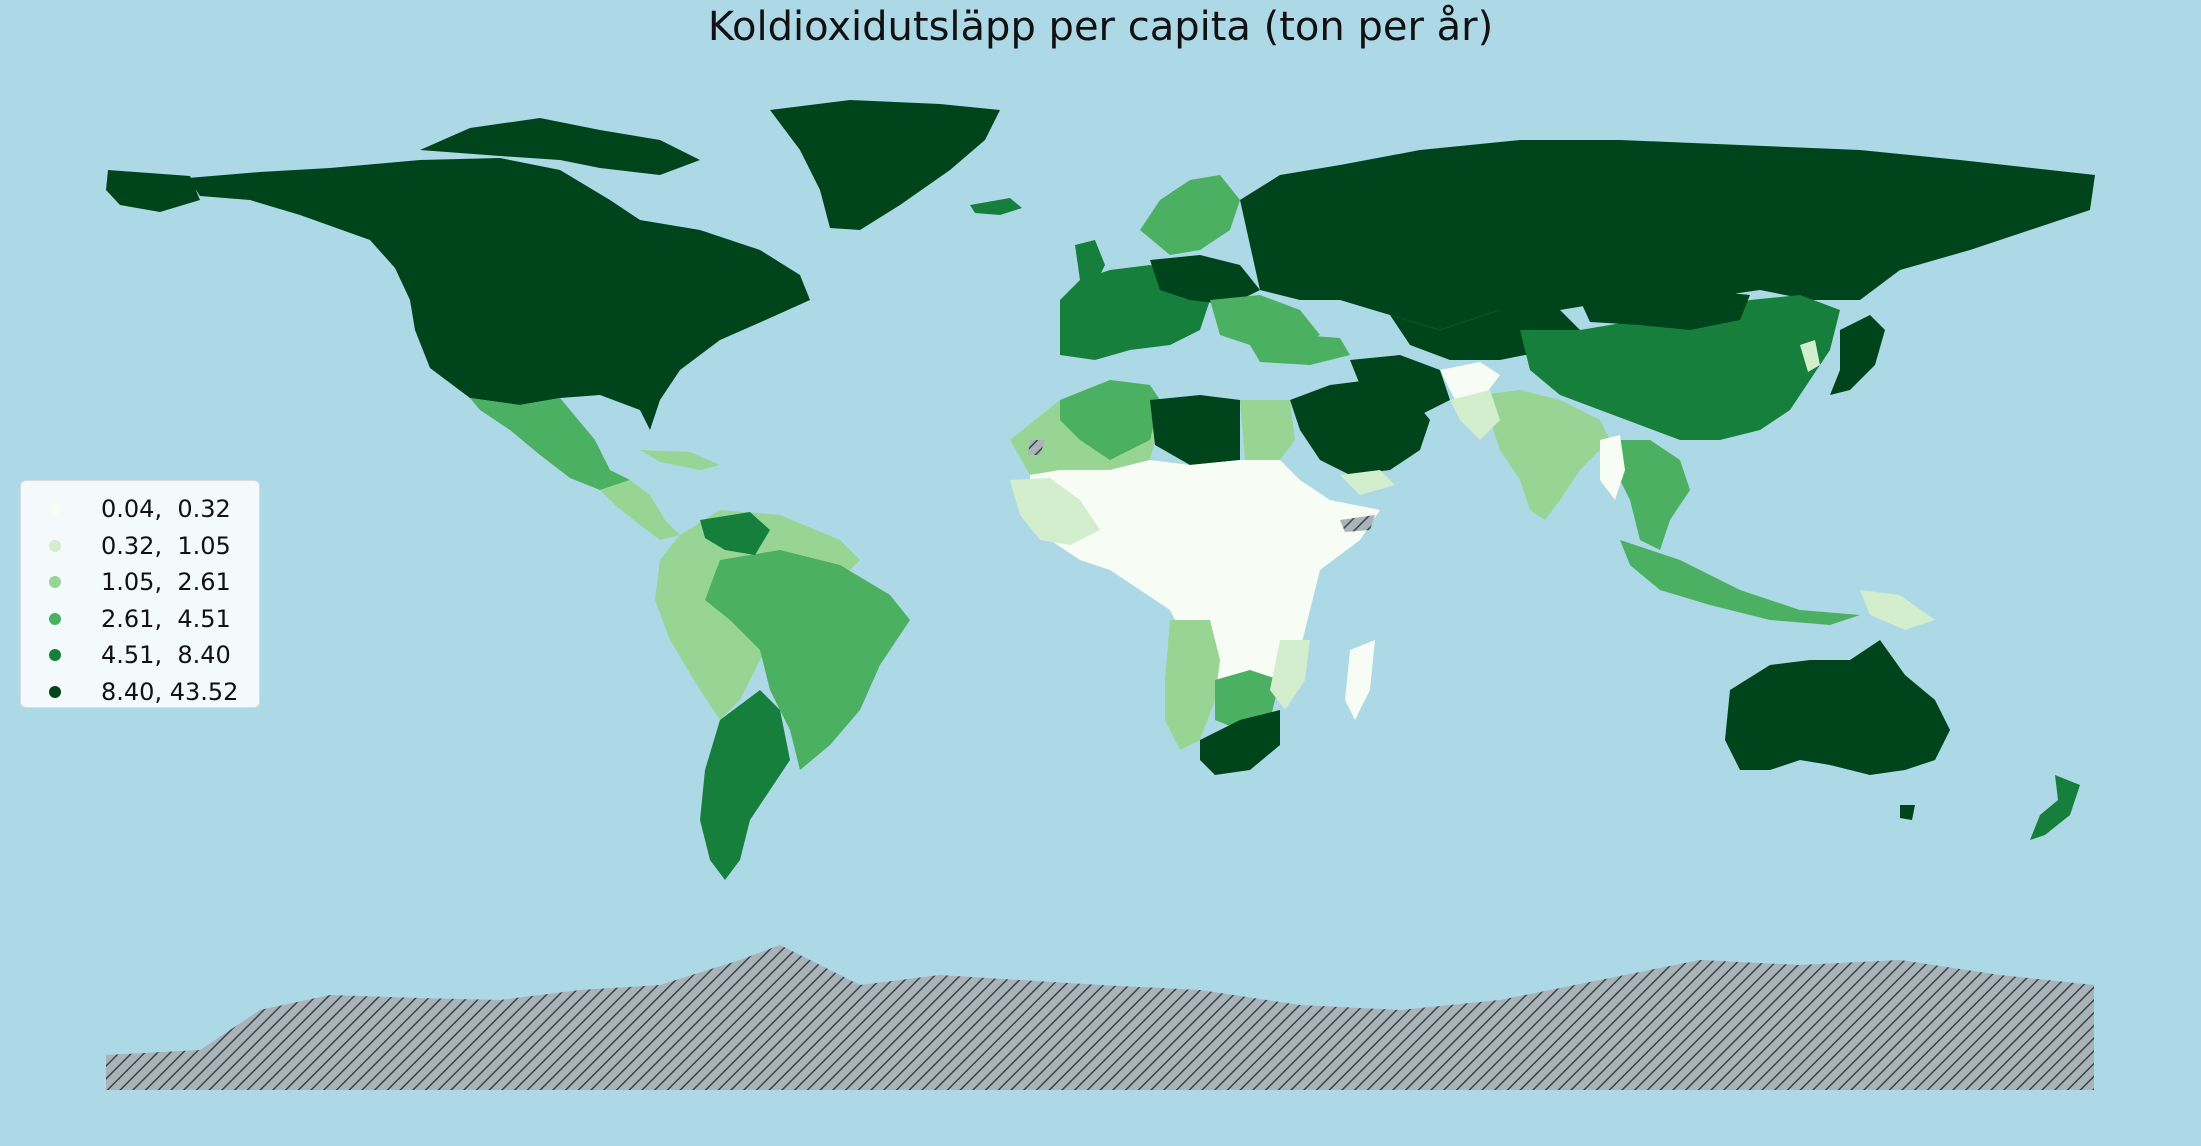 This screenshot has width=2201, height=1146. I want to click on region-brazil, so click(807, 660).